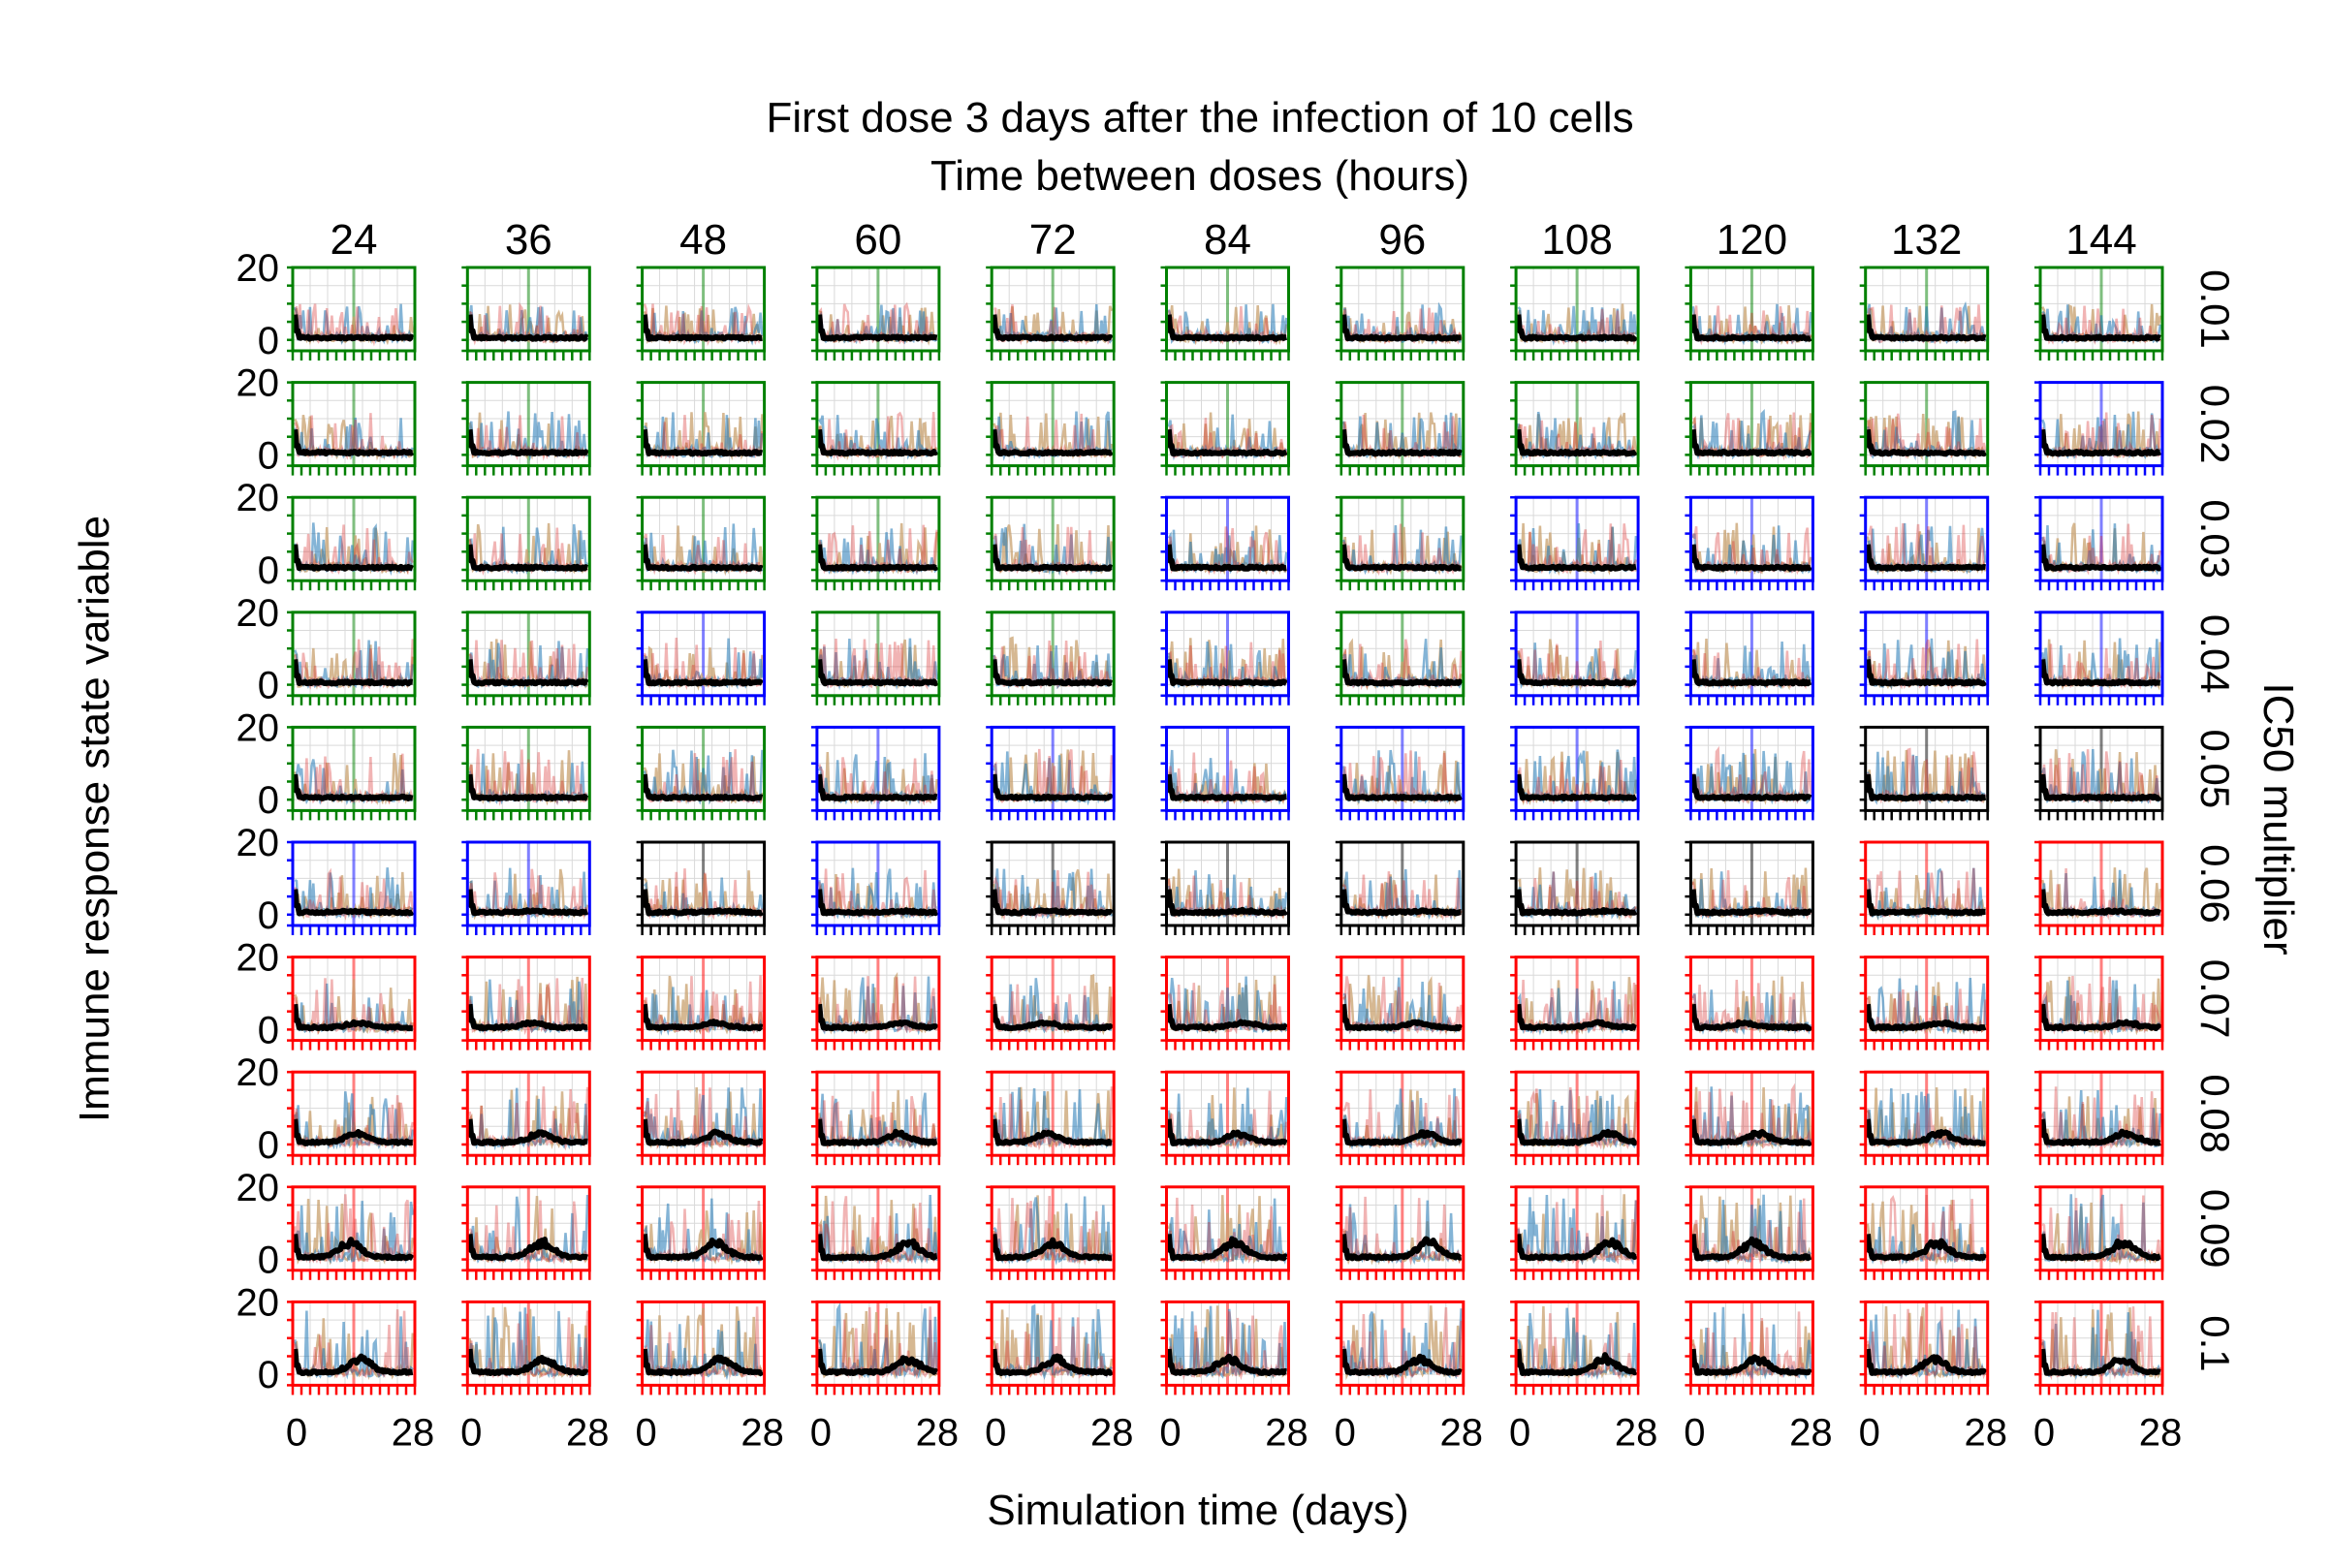  Describe the element at coordinates (528, 240) in the screenshot. I see `column-header: 36` at that location.